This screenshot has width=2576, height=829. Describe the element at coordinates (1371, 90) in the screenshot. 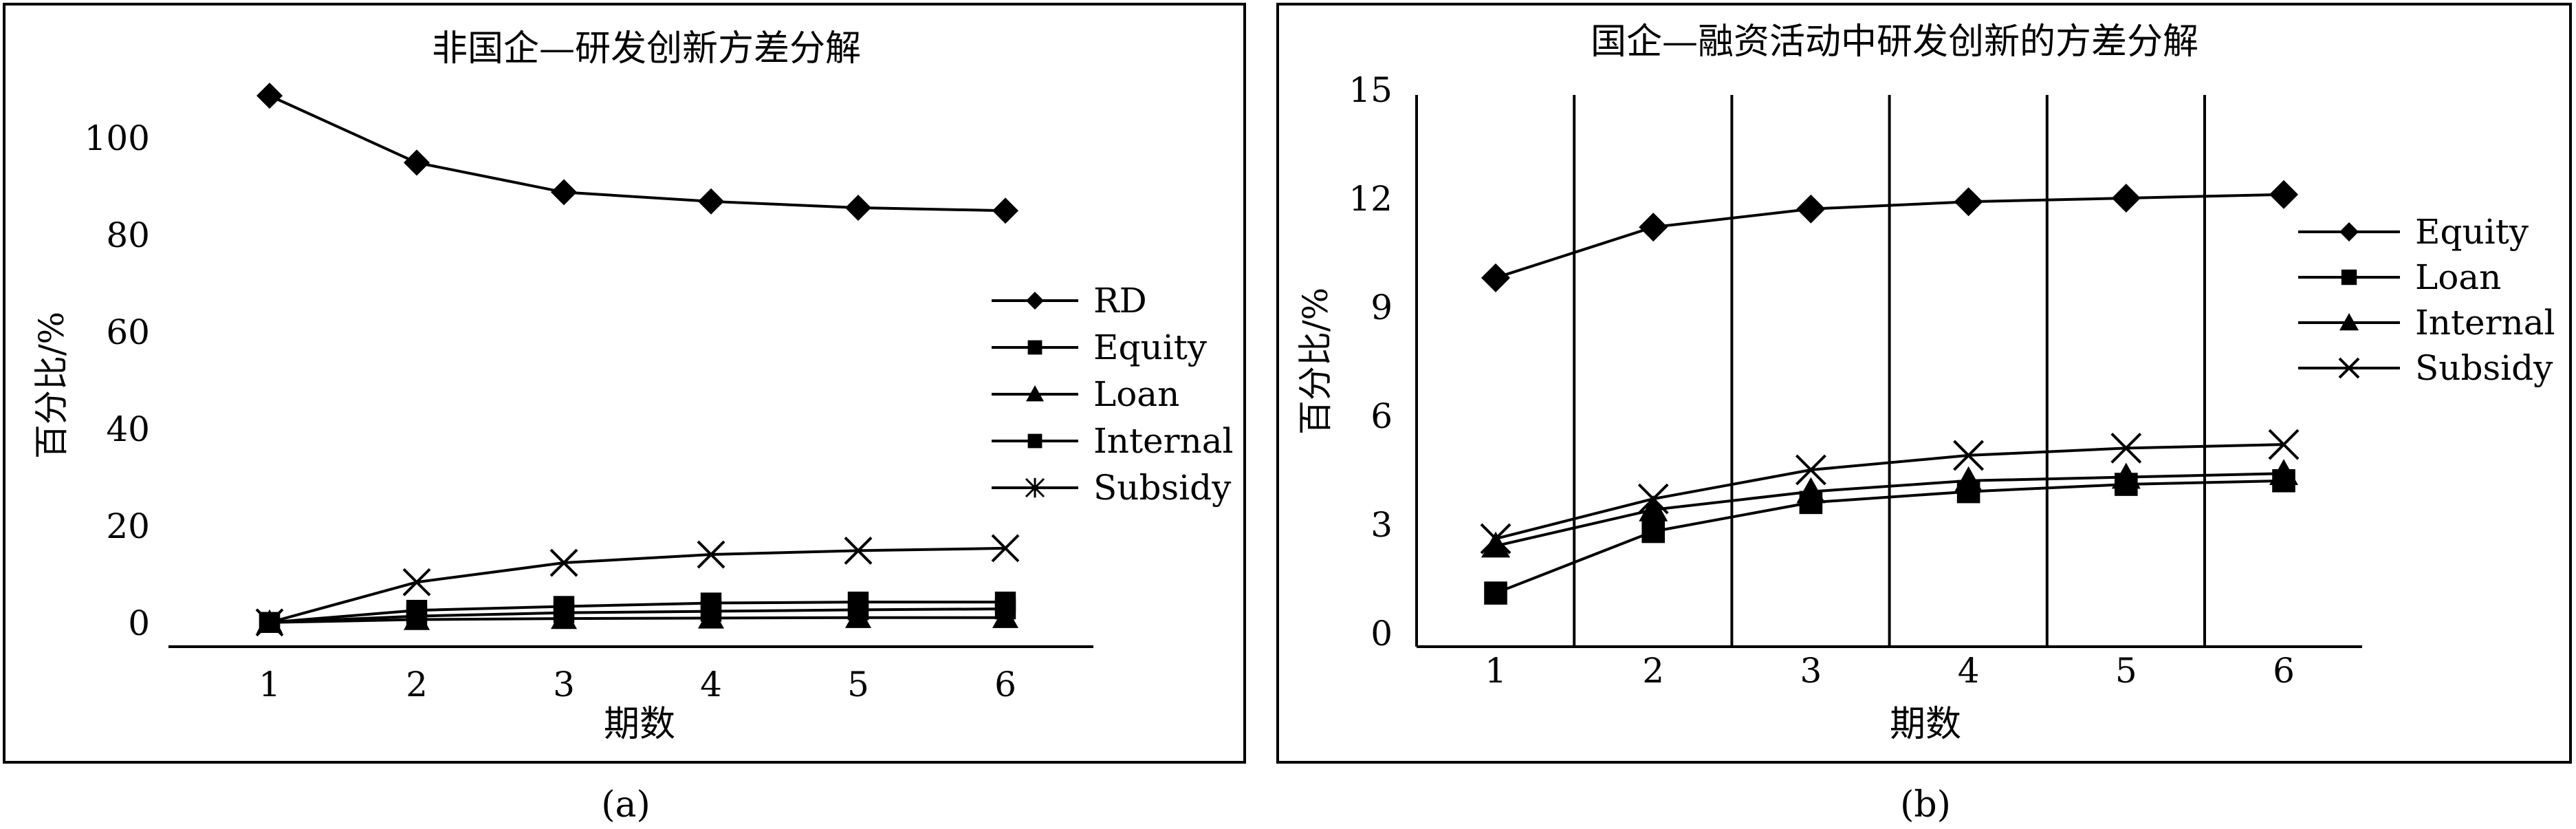

I see `y-tick-label: 15` at that location.